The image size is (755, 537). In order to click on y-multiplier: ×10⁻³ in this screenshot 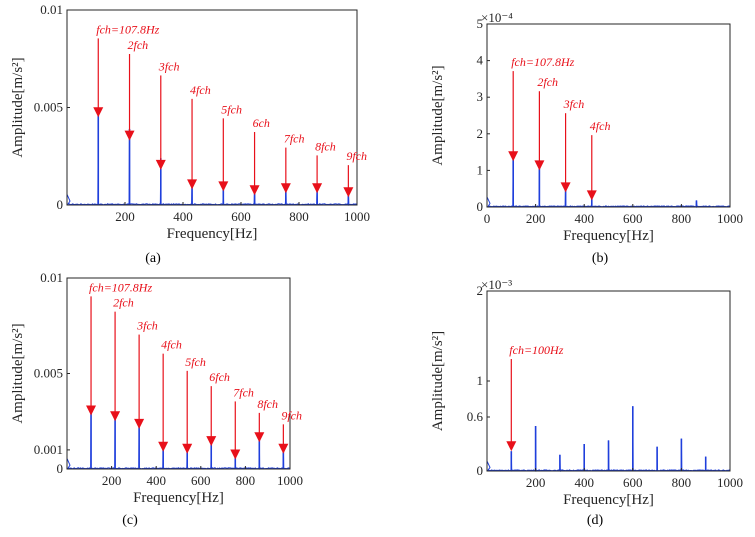, I will do `click(496, 284)`.